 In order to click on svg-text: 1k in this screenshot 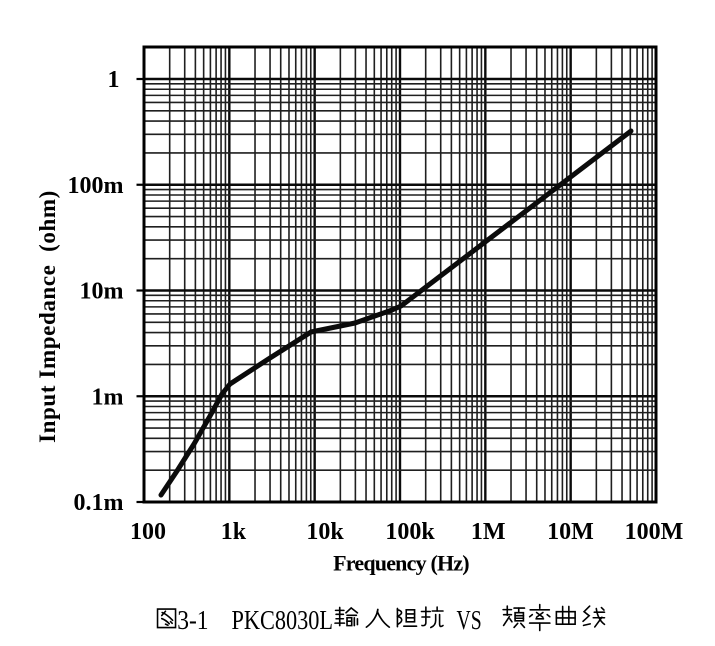, I will do `click(234, 532)`.